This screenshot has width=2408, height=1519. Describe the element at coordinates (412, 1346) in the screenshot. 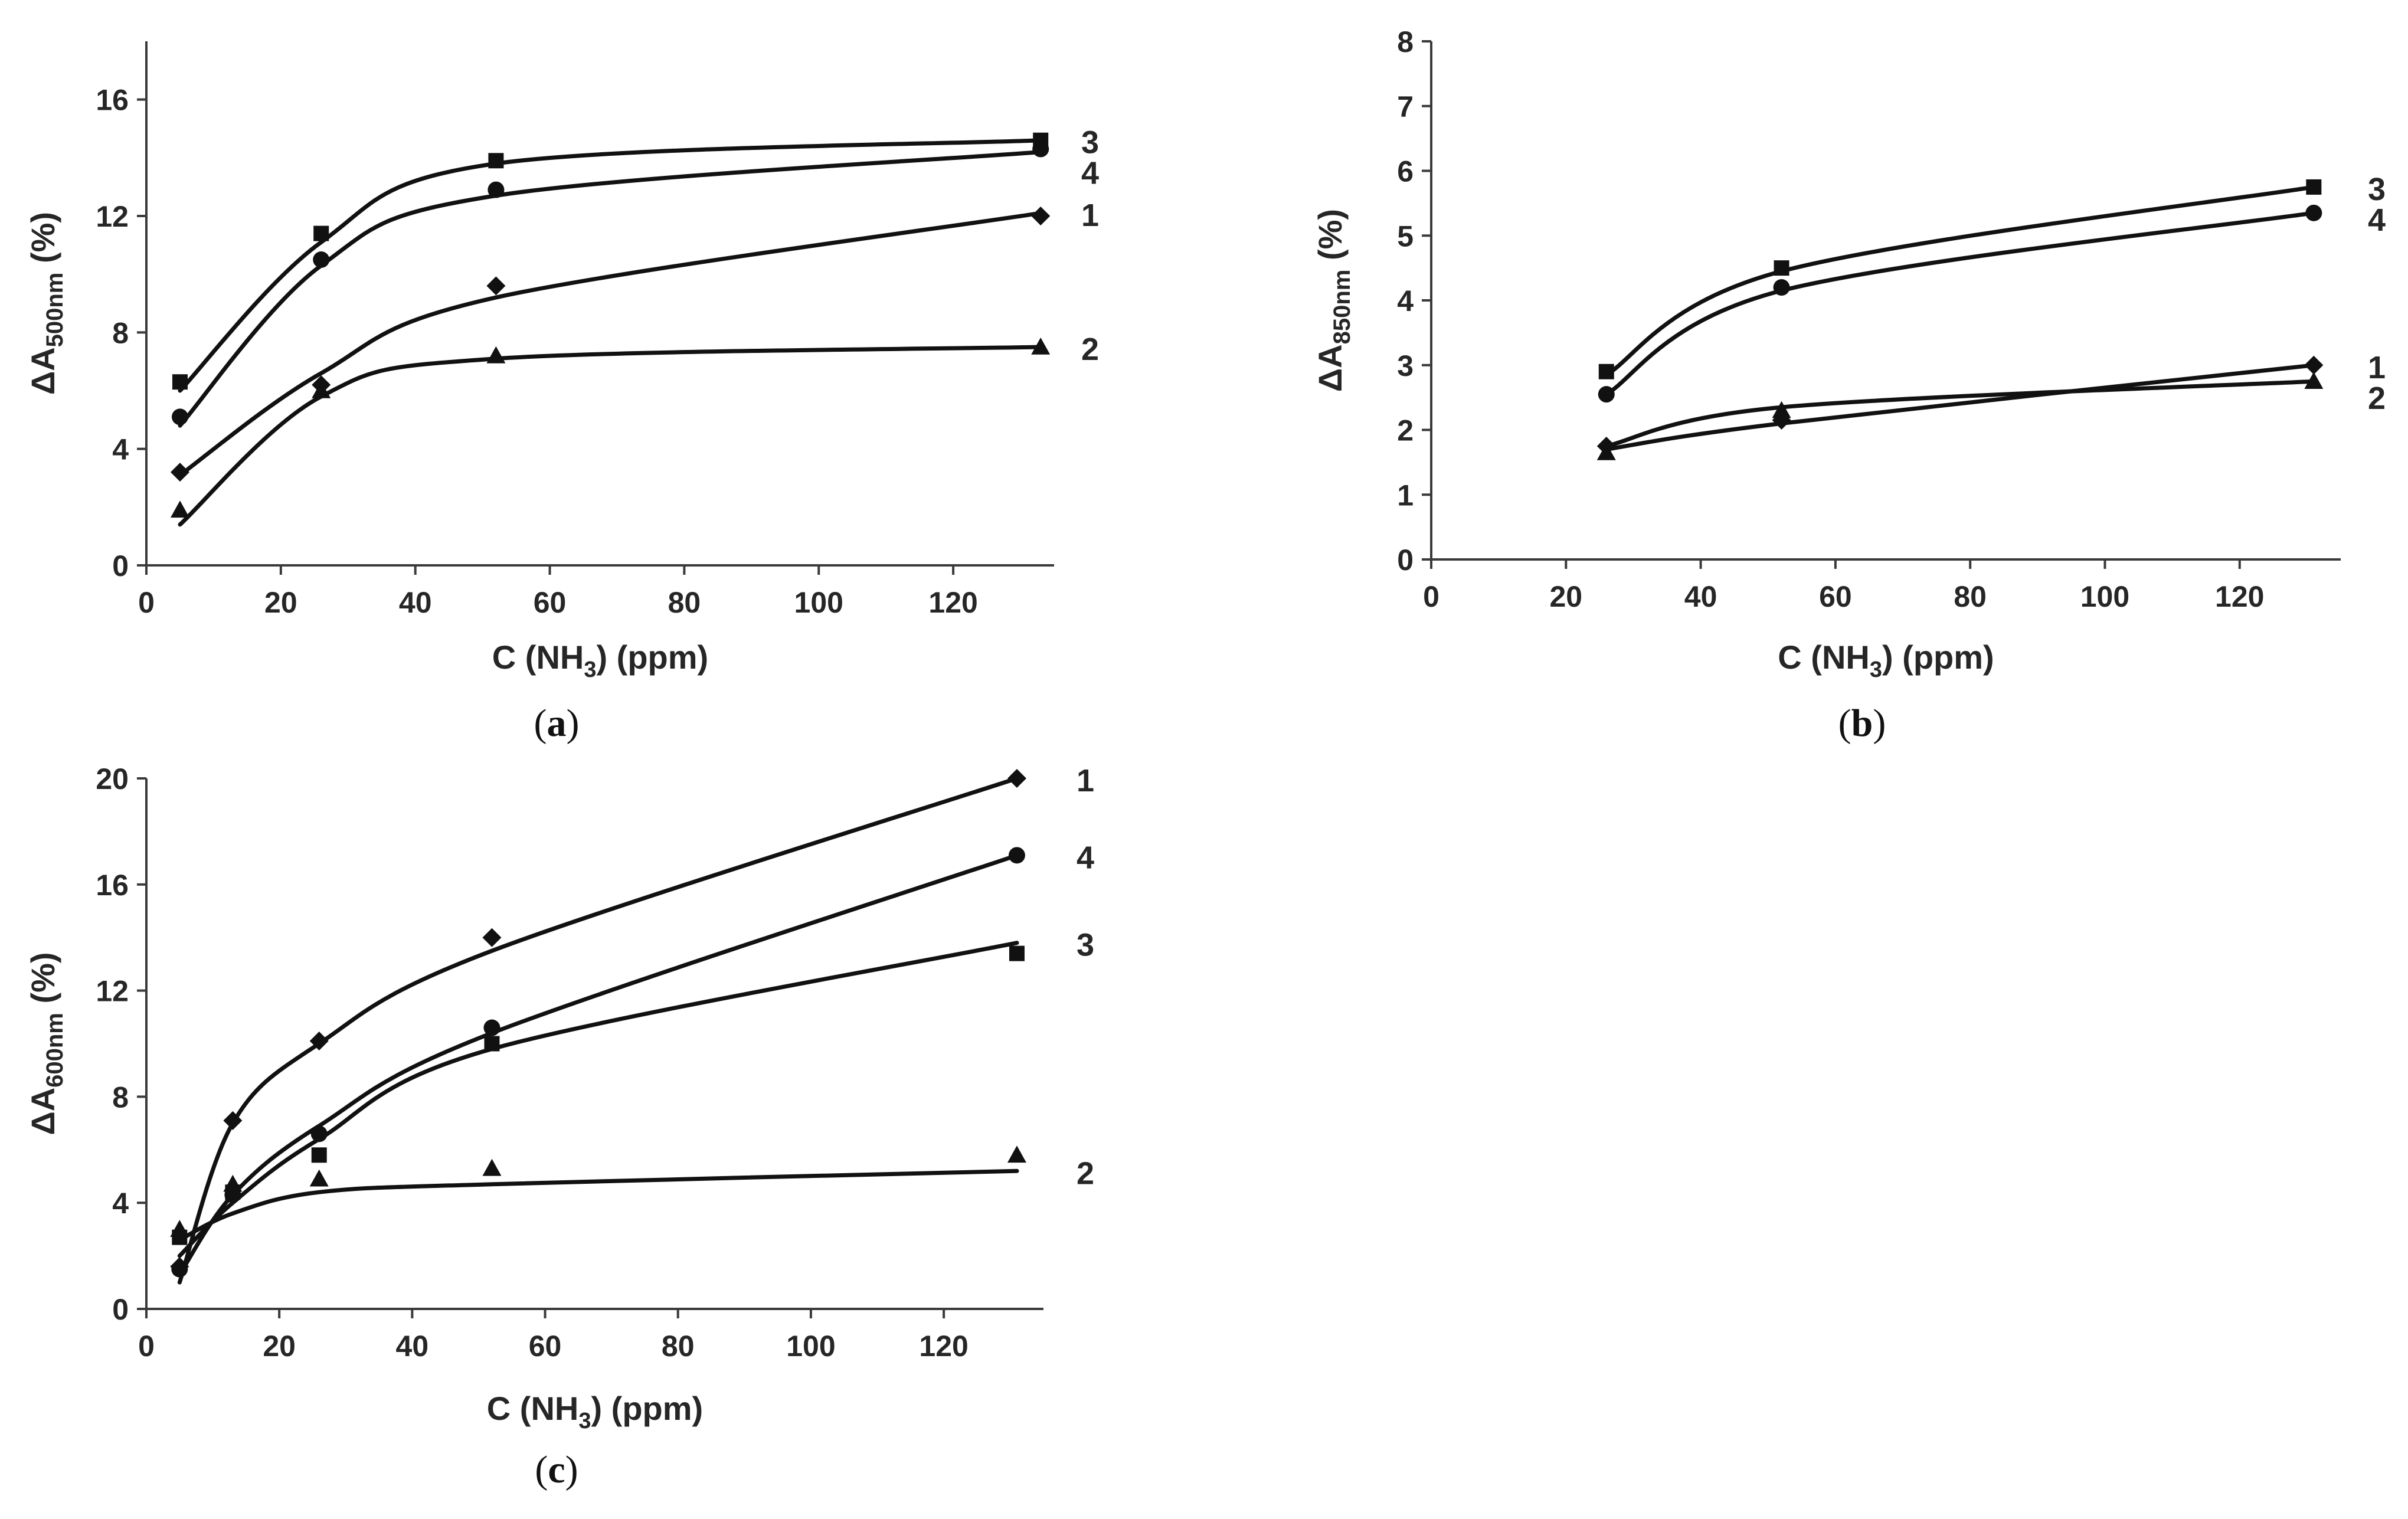

I see `x-tick-label: 40` at that location.